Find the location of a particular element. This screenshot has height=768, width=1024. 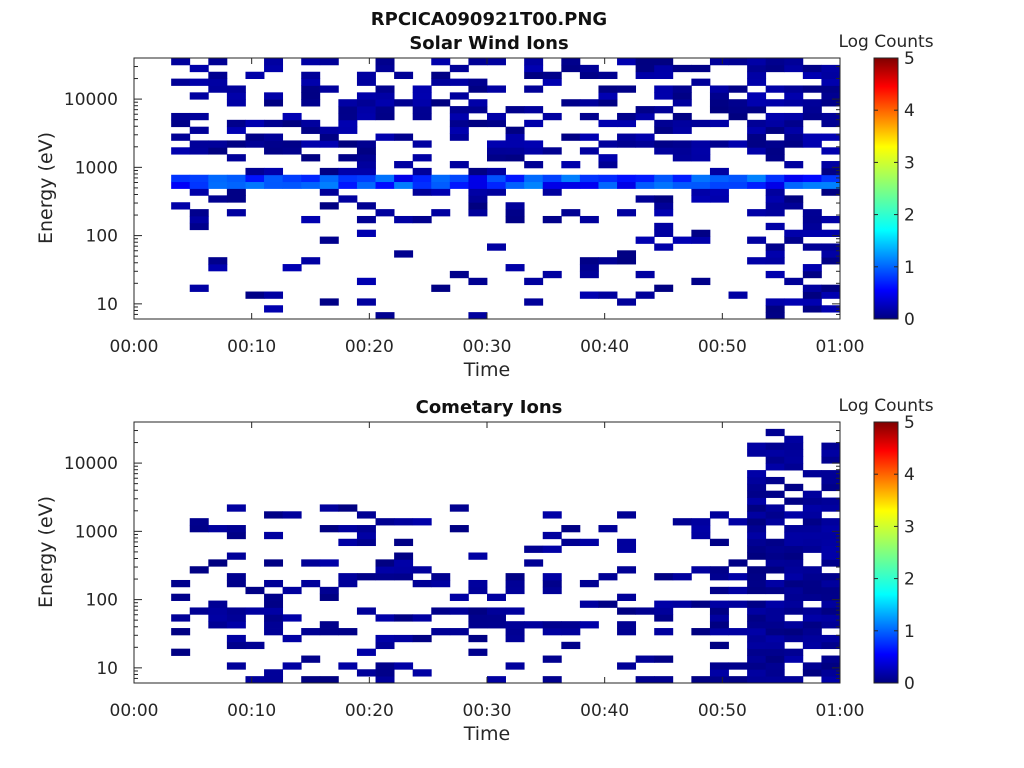

colorbar: Log Counts 0 1 2 3 4 5 is located at coordinates (885, 181).